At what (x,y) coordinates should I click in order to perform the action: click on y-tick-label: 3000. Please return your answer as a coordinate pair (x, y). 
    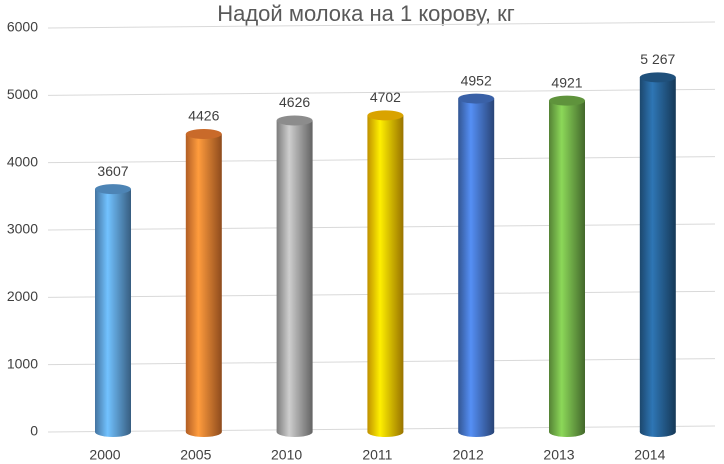
    Looking at the image, I should click on (22, 229).